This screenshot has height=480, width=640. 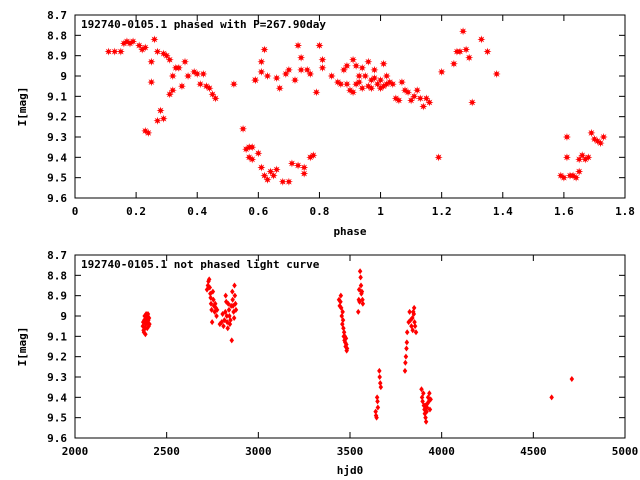 What do you see at coordinates (441, 451) in the screenshot?
I see `x-tick-label: 4000` at bounding box center [441, 451].